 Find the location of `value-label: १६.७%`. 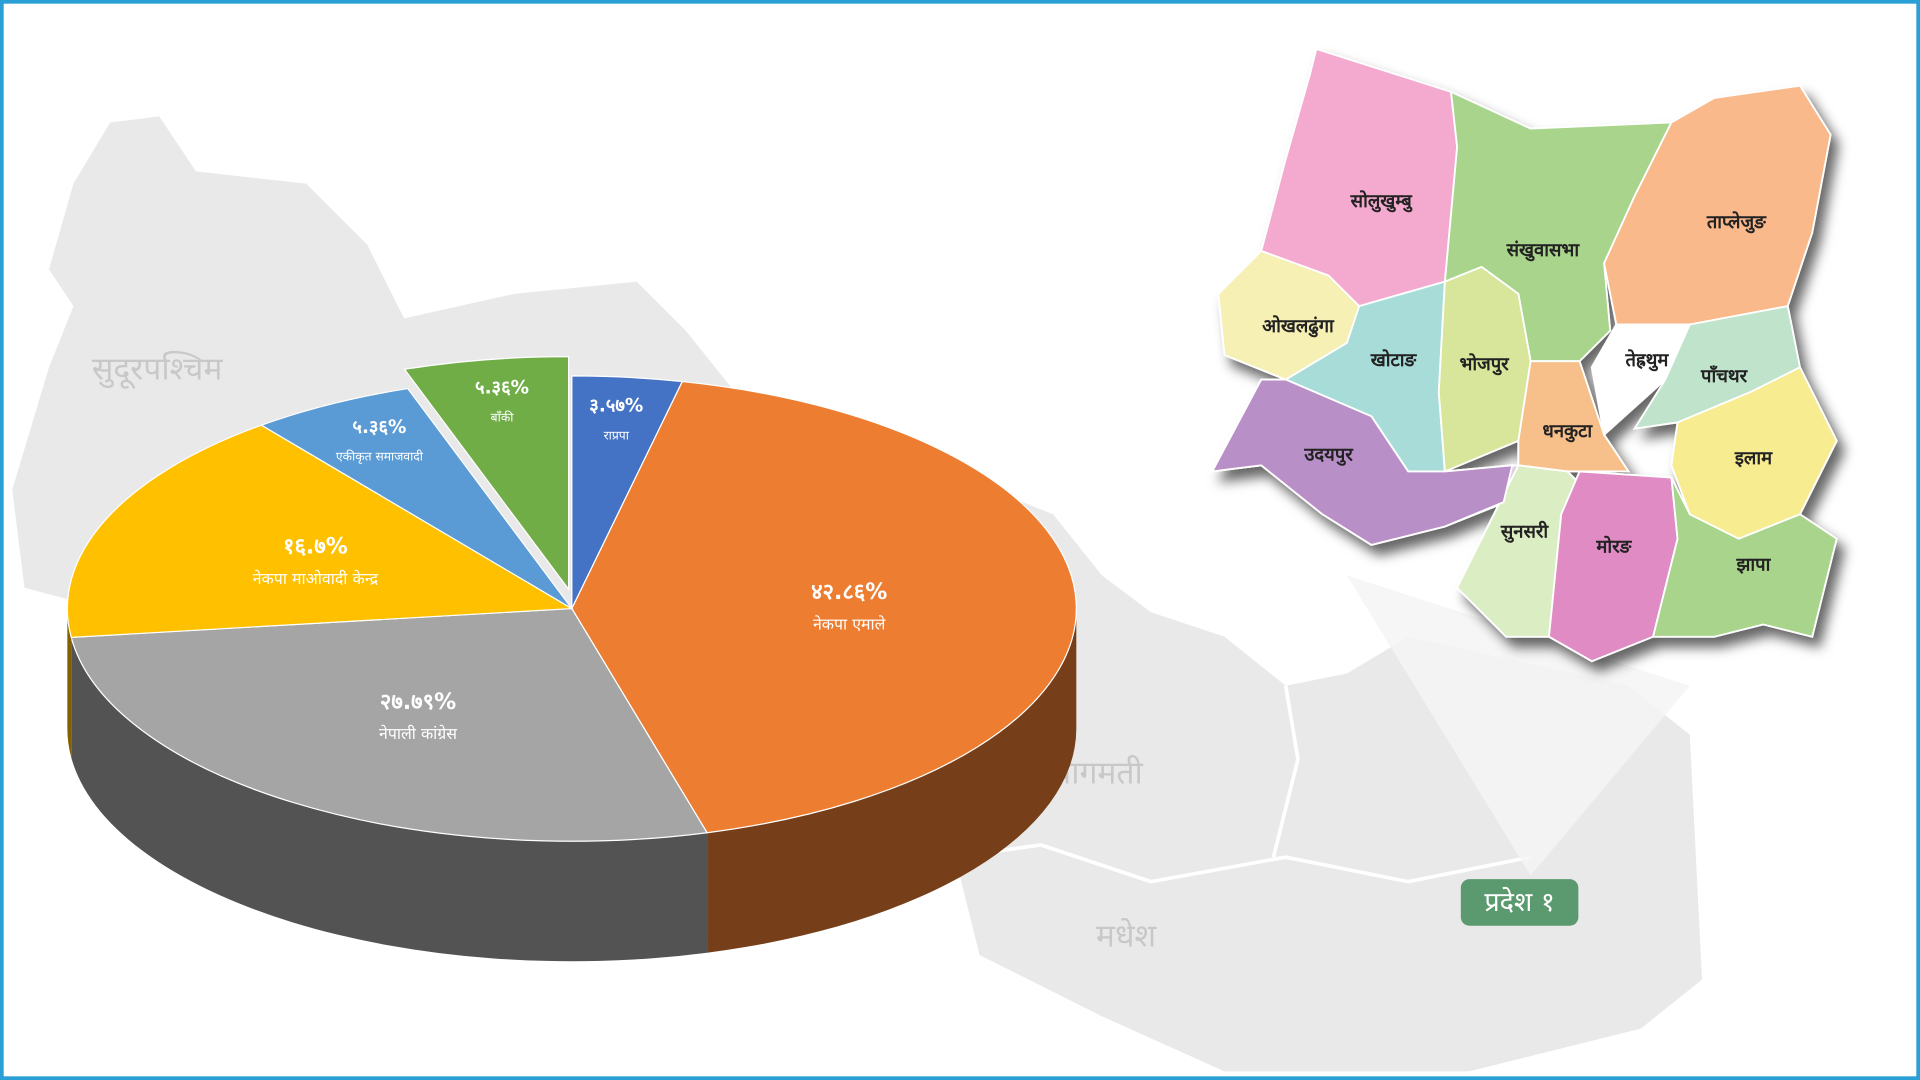

value-label: १६.७% is located at coordinates (315, 546).